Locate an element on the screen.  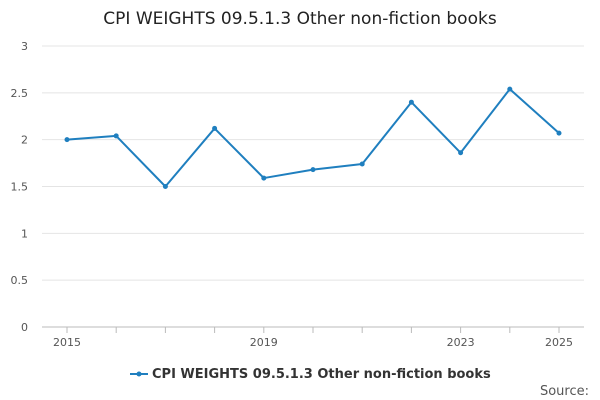
x-tick-label: 2015 is located at coordinates (67, 342).